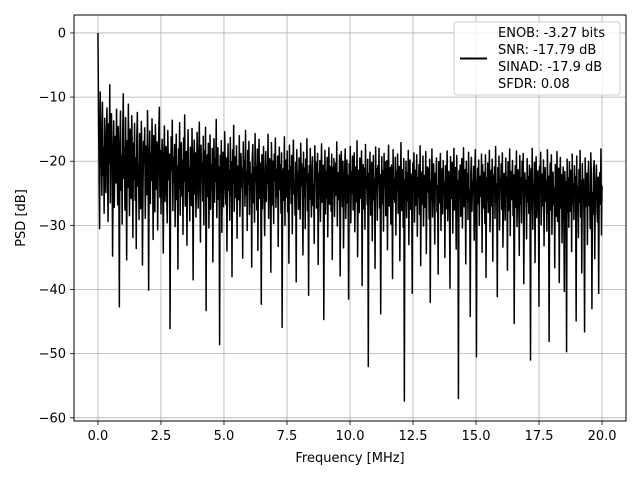  I want to click on x-axis-ticks: 0.0 2.5 5.0 7.5 10.0 12.5 15.0 17.5 20.0, so click(352, 432).